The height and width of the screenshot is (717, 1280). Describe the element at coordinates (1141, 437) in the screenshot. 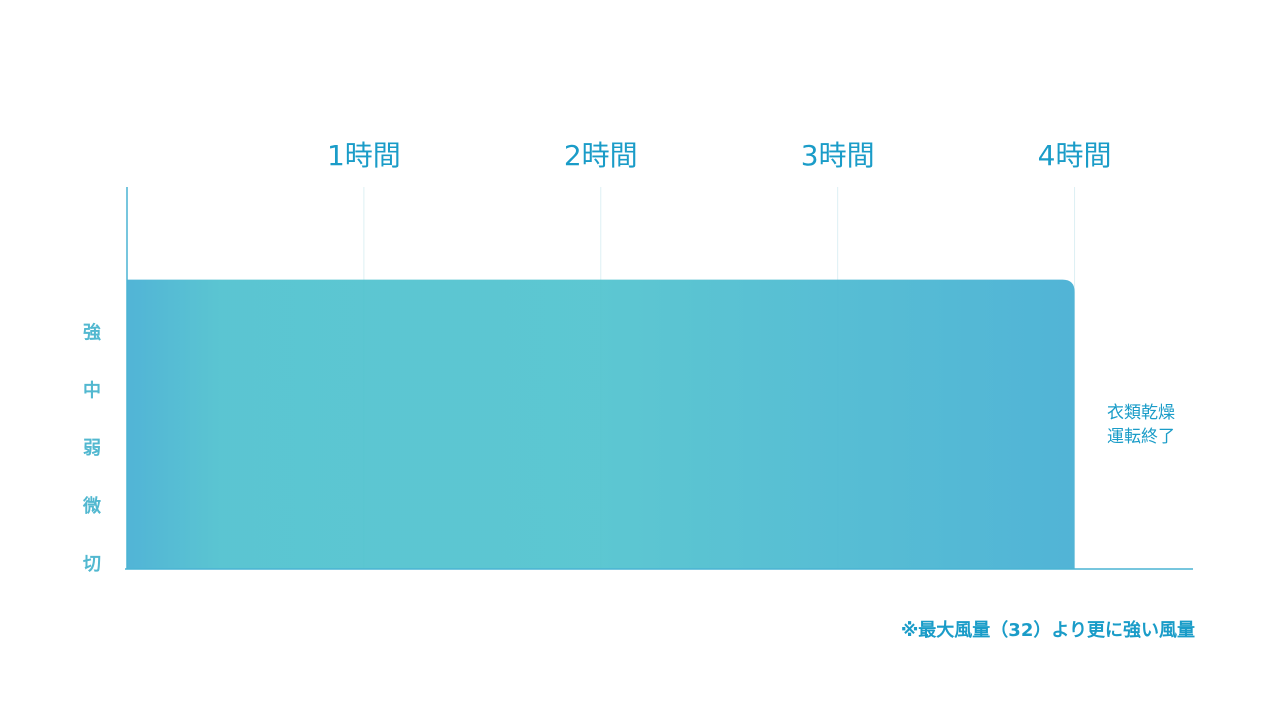

I see `annotation: 運転終了` at that location.